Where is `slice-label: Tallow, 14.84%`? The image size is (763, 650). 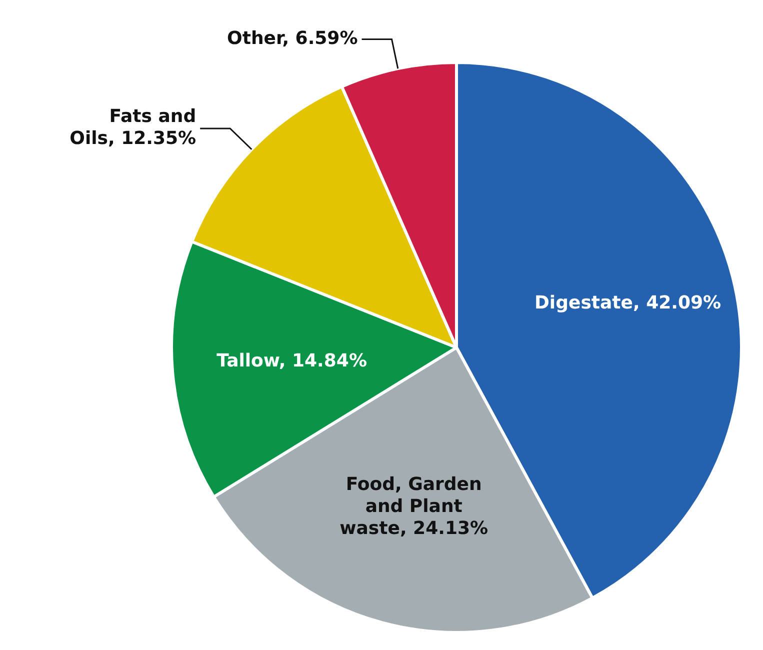 slice-label: Tallow, 14.84% is located at coordinates (291, 361).